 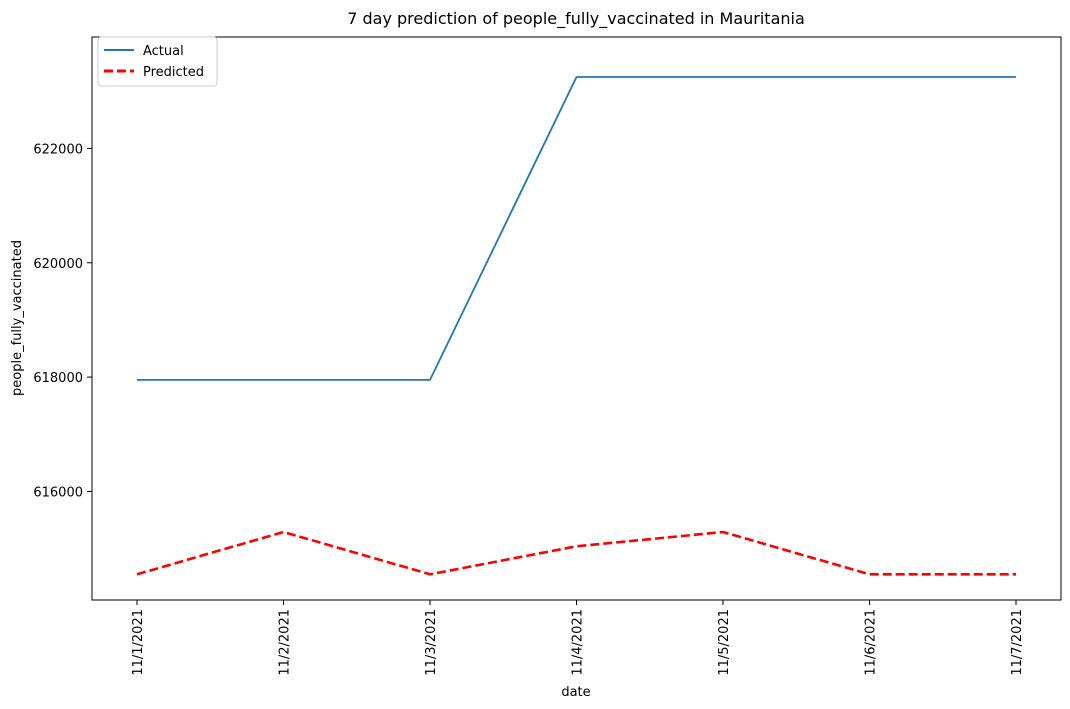 I want to click on y-tick-label: 618000, so click(x=58, y=378).